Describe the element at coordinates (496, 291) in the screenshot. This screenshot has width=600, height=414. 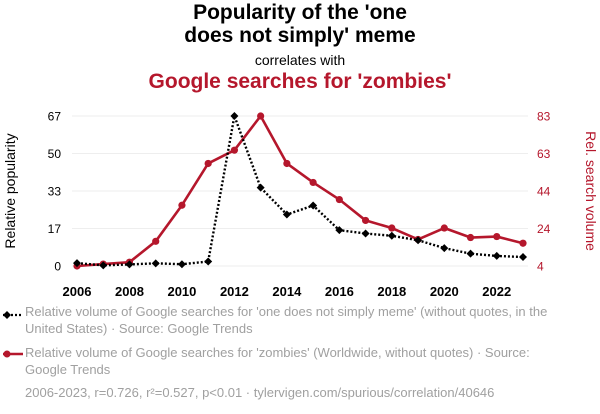
I see `x-tick-label: 2022` at that location.